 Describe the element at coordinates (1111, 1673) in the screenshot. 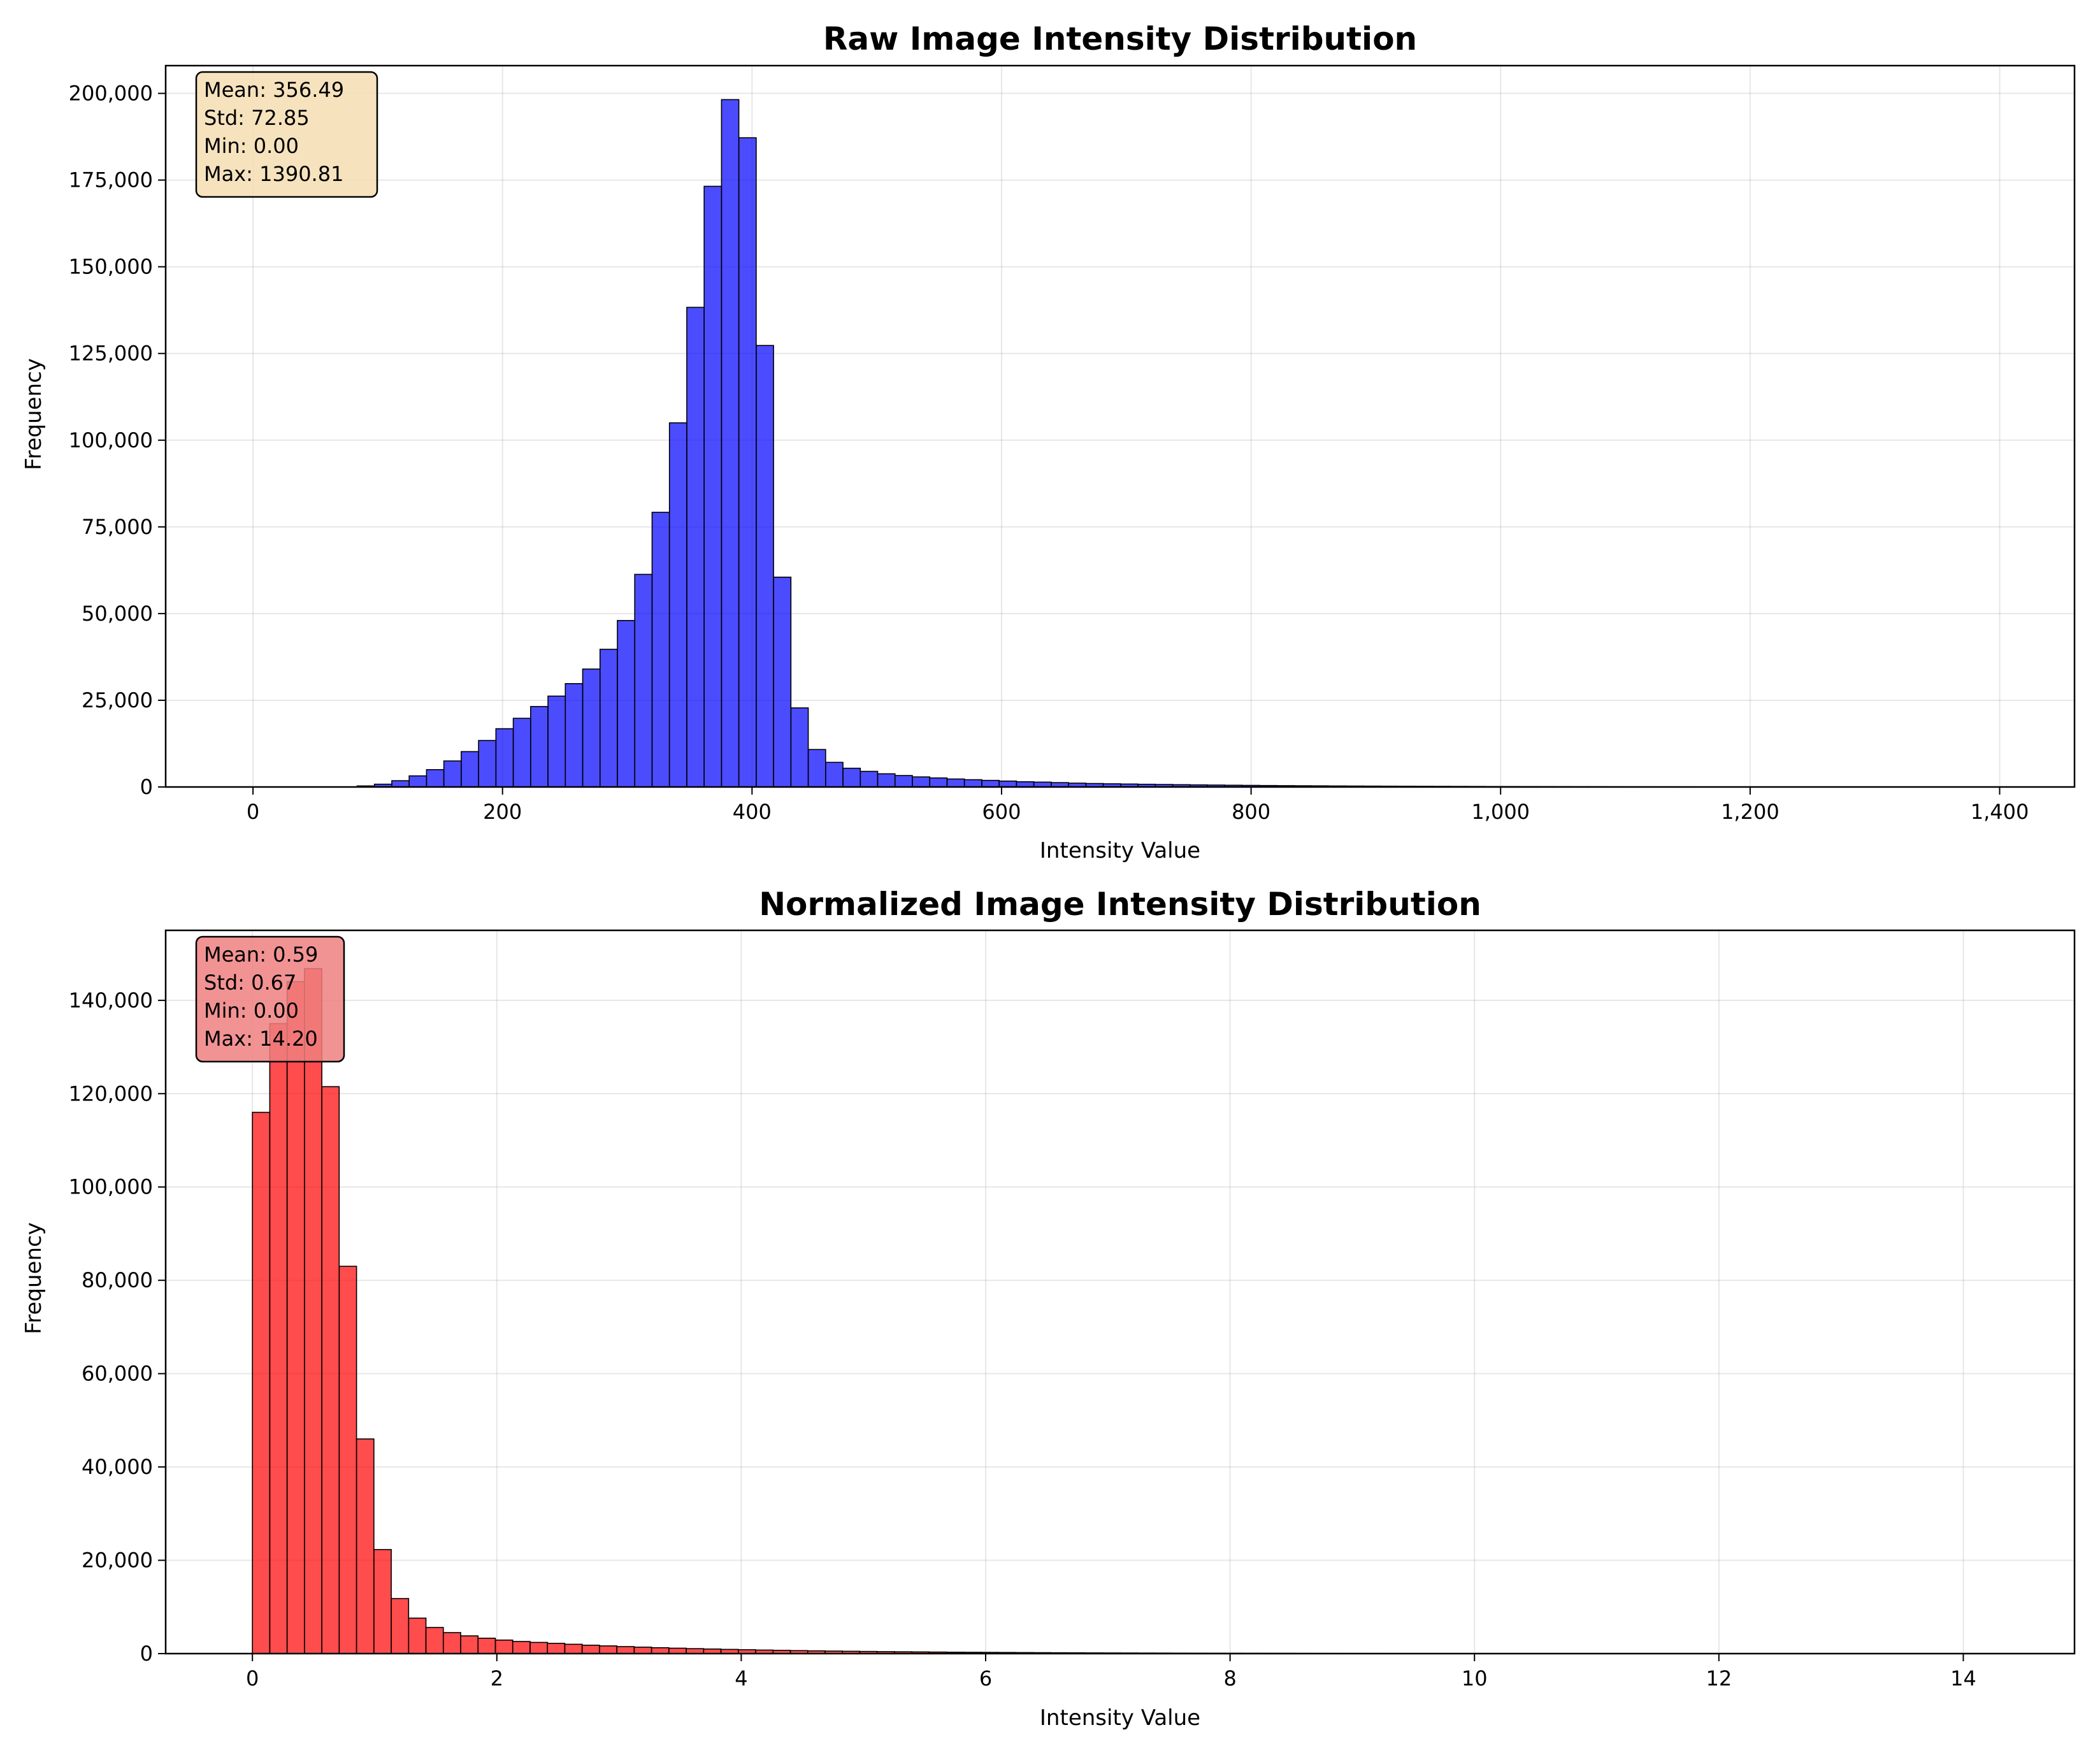

I see `normalized-x-ticks: 0 2 4 6 8 10 12 14` at that location.